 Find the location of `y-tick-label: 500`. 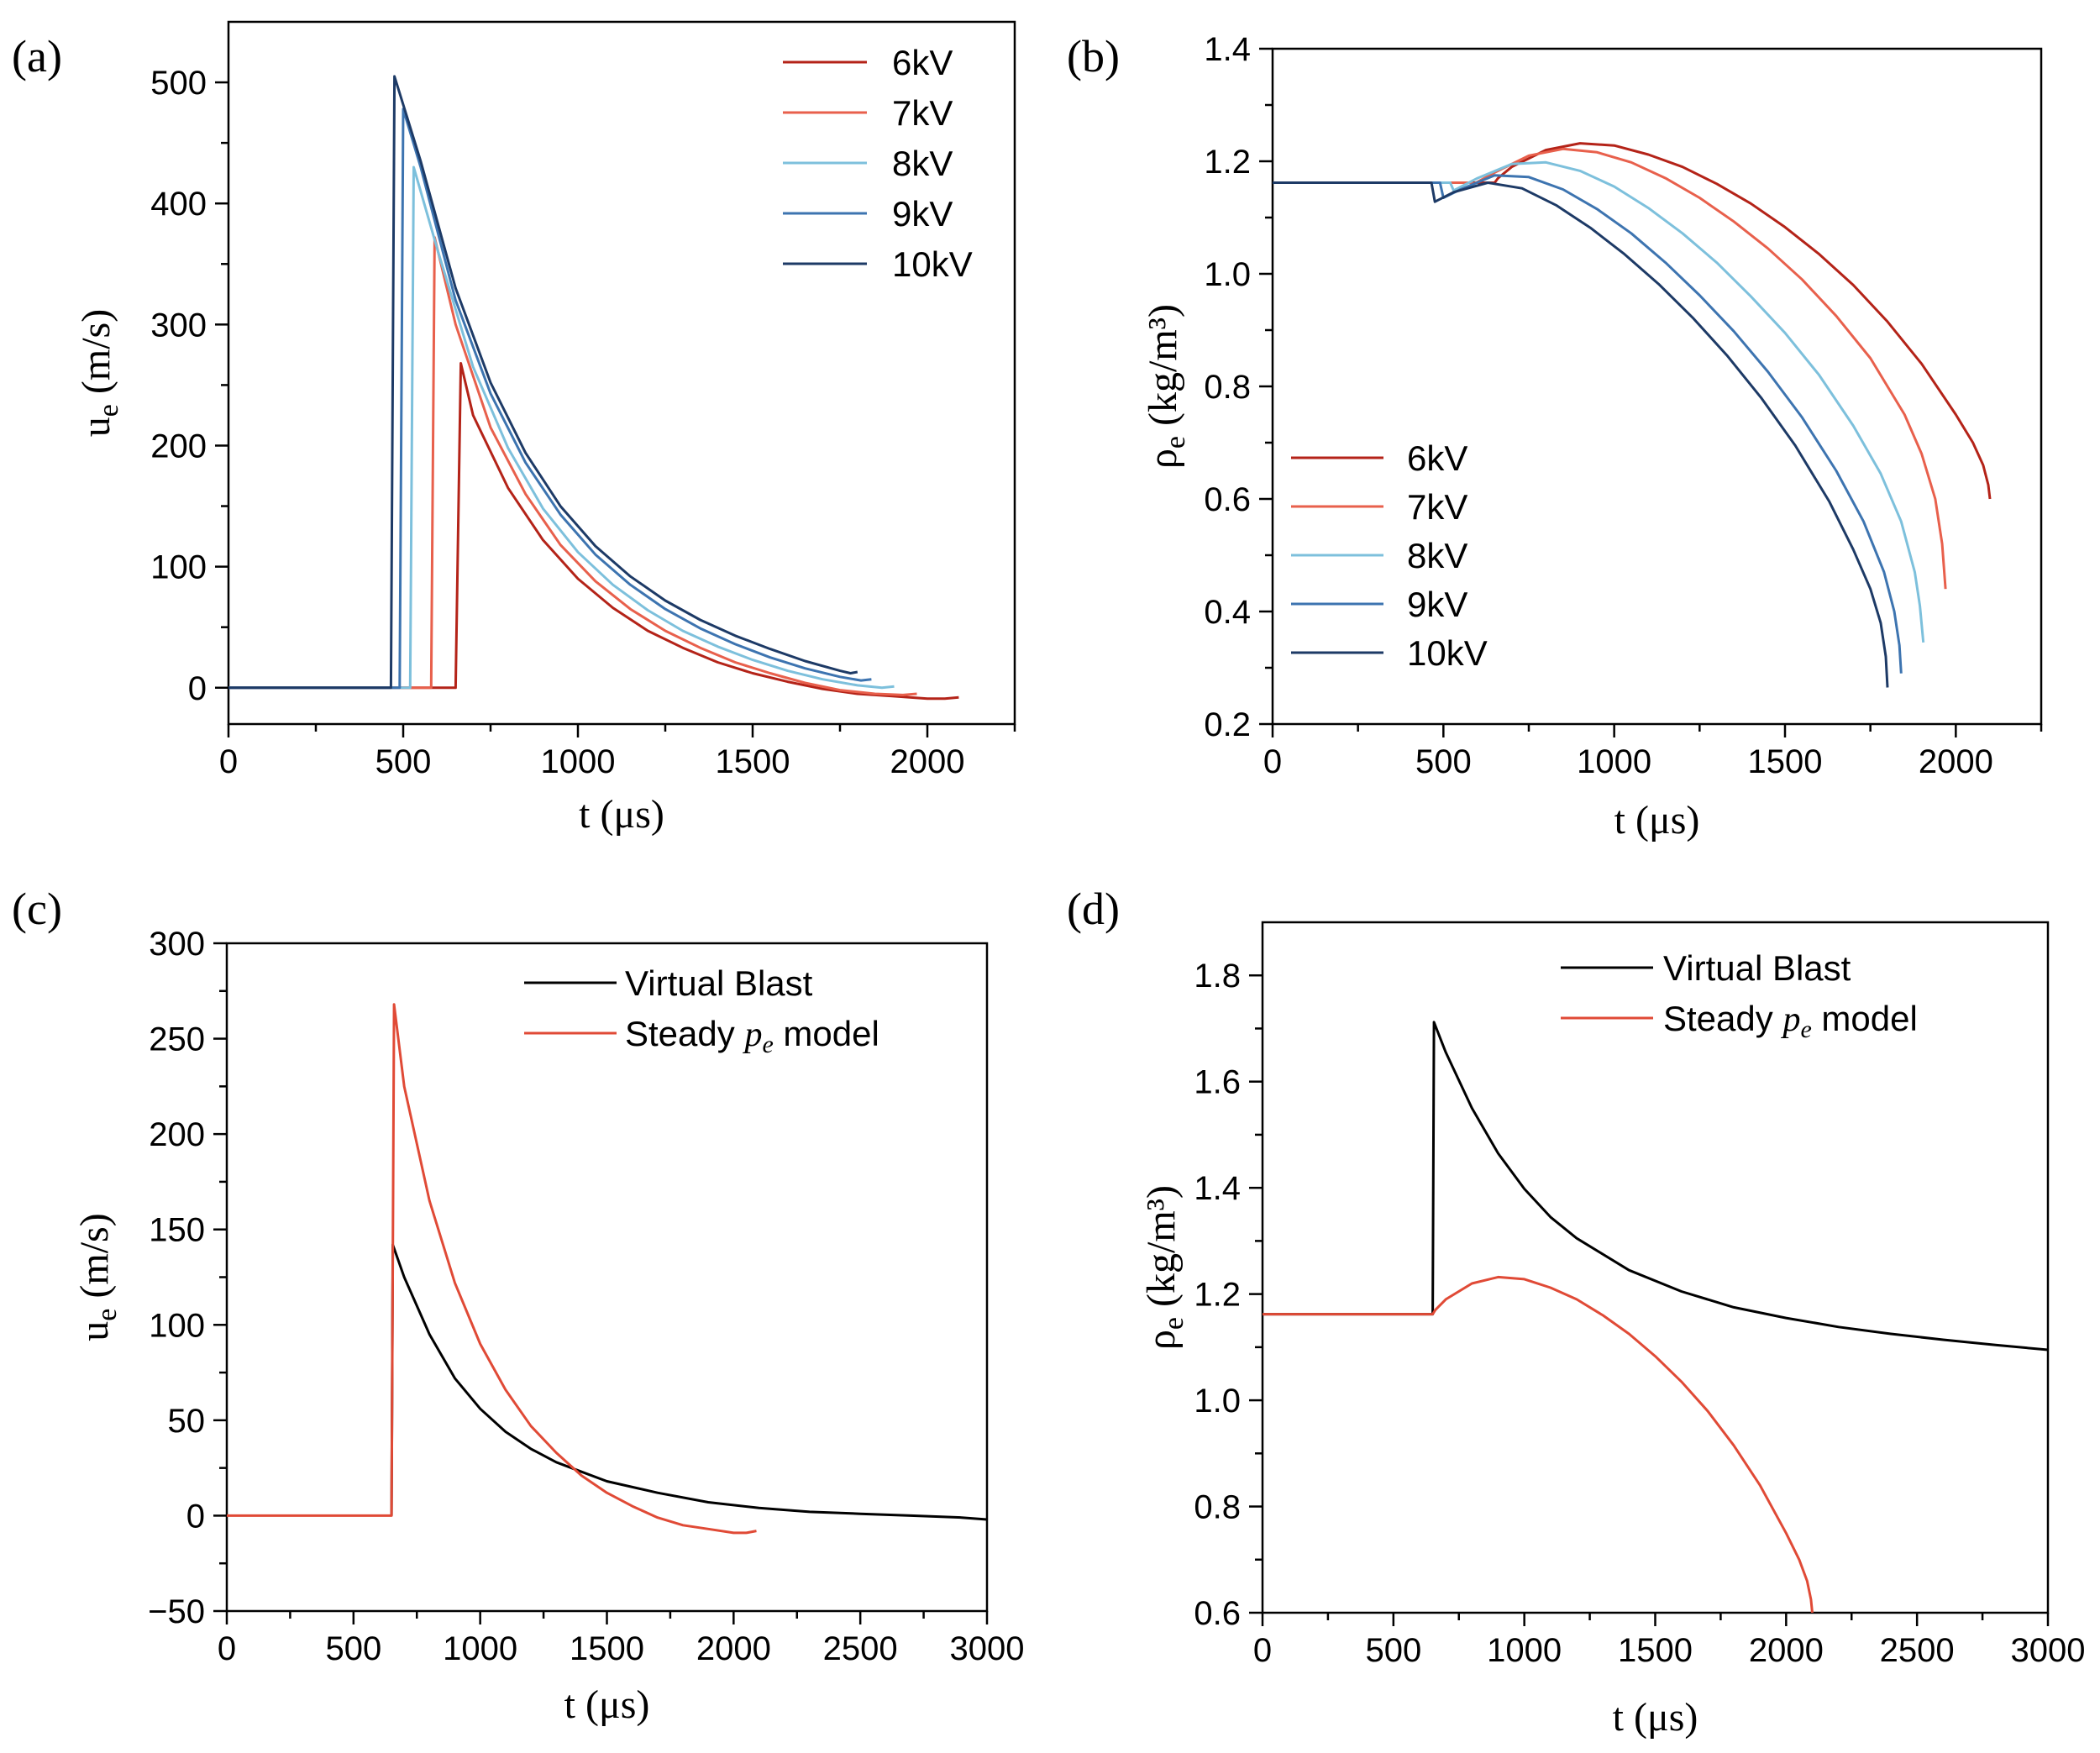

y-tick-label: 500 is located at coordinates (178, 83).